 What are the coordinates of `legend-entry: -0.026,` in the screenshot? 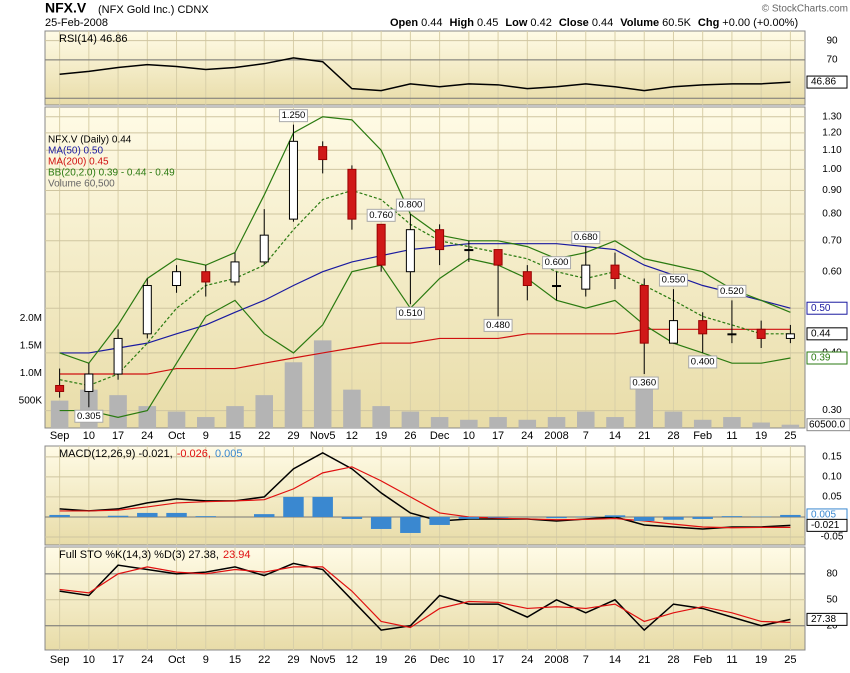 It's located at (194, 454).